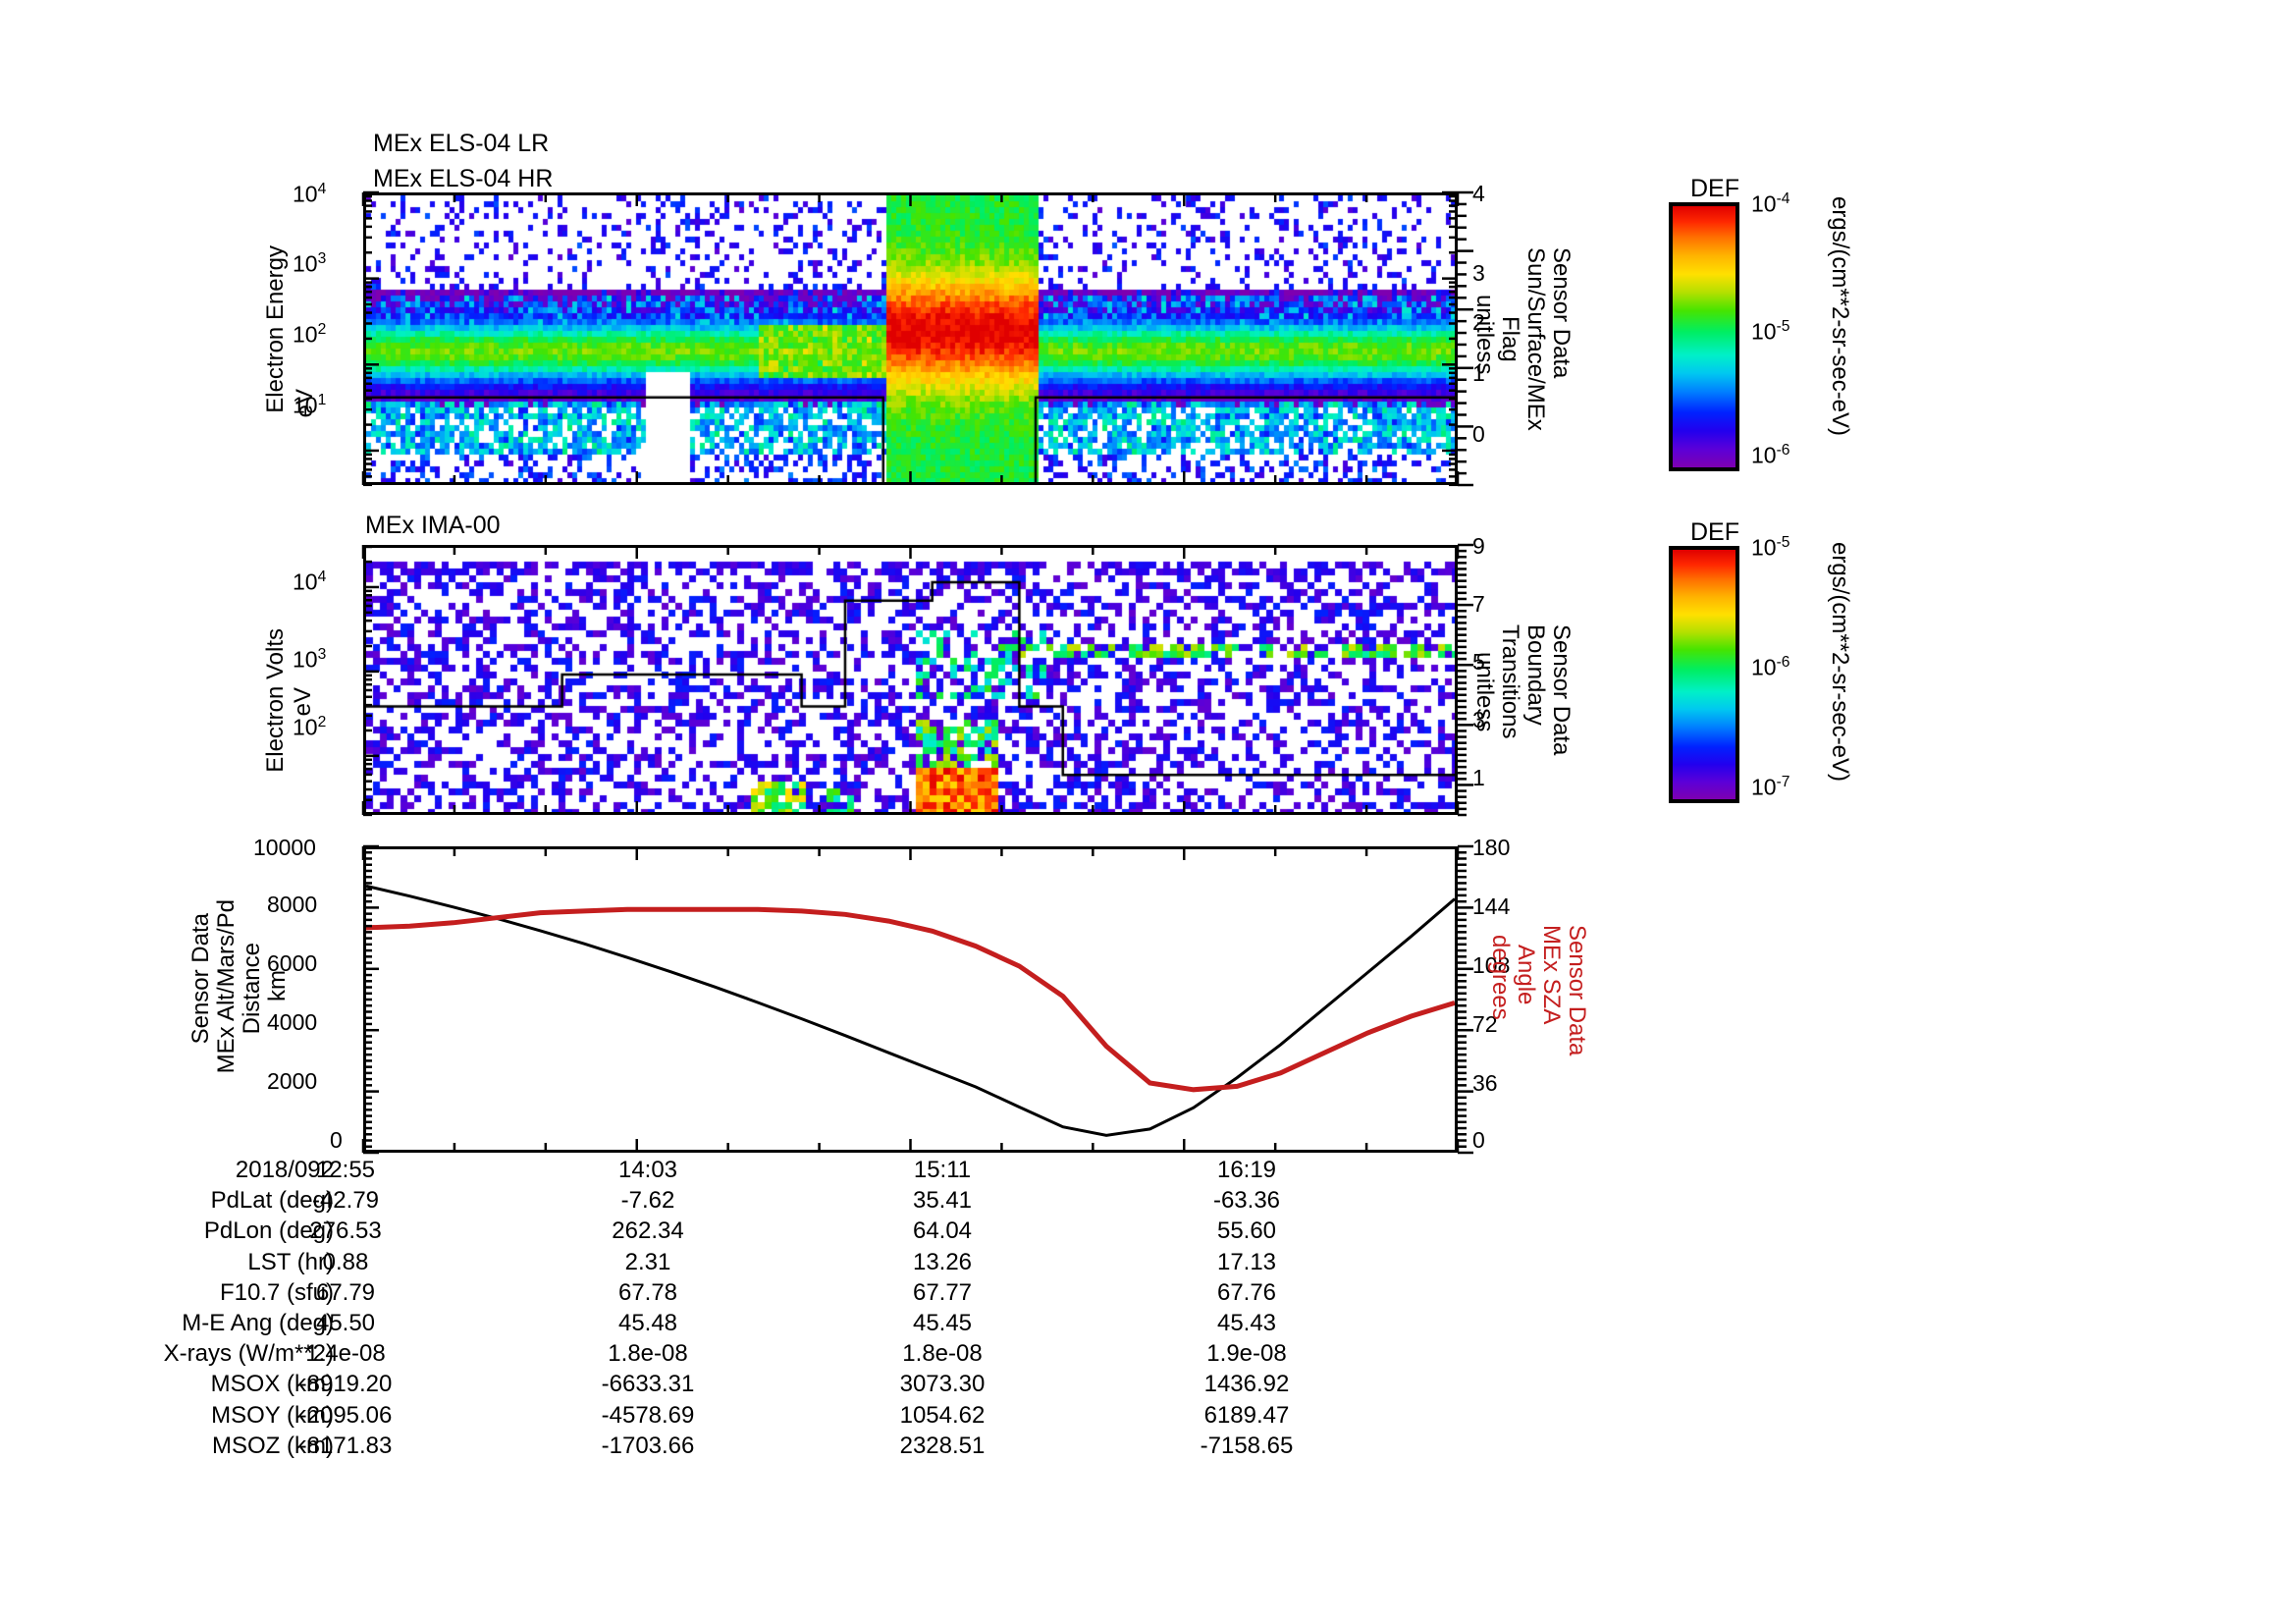  Describe the element at coordinates (310, 659) in the screenshot. I see `panel2-ytick-1e3: 10³` at that location.